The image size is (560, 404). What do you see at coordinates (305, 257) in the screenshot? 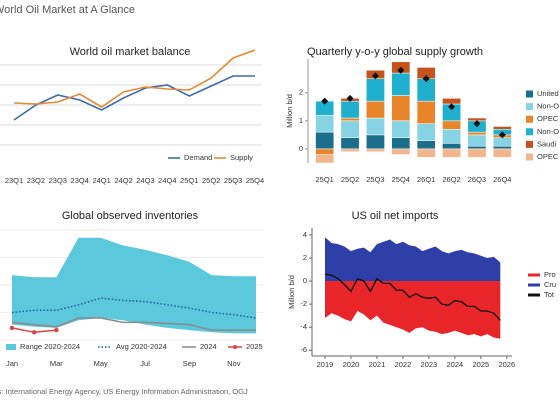
I see `y-tick-label: 2` at bounding box center [305, 257].